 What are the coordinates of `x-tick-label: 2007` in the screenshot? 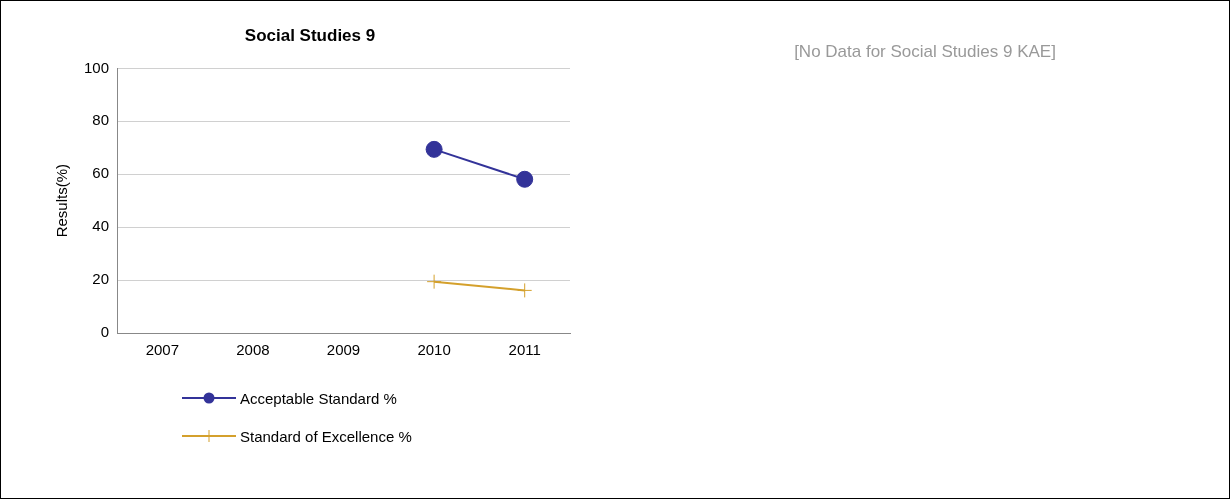 It's located at (162, 350).